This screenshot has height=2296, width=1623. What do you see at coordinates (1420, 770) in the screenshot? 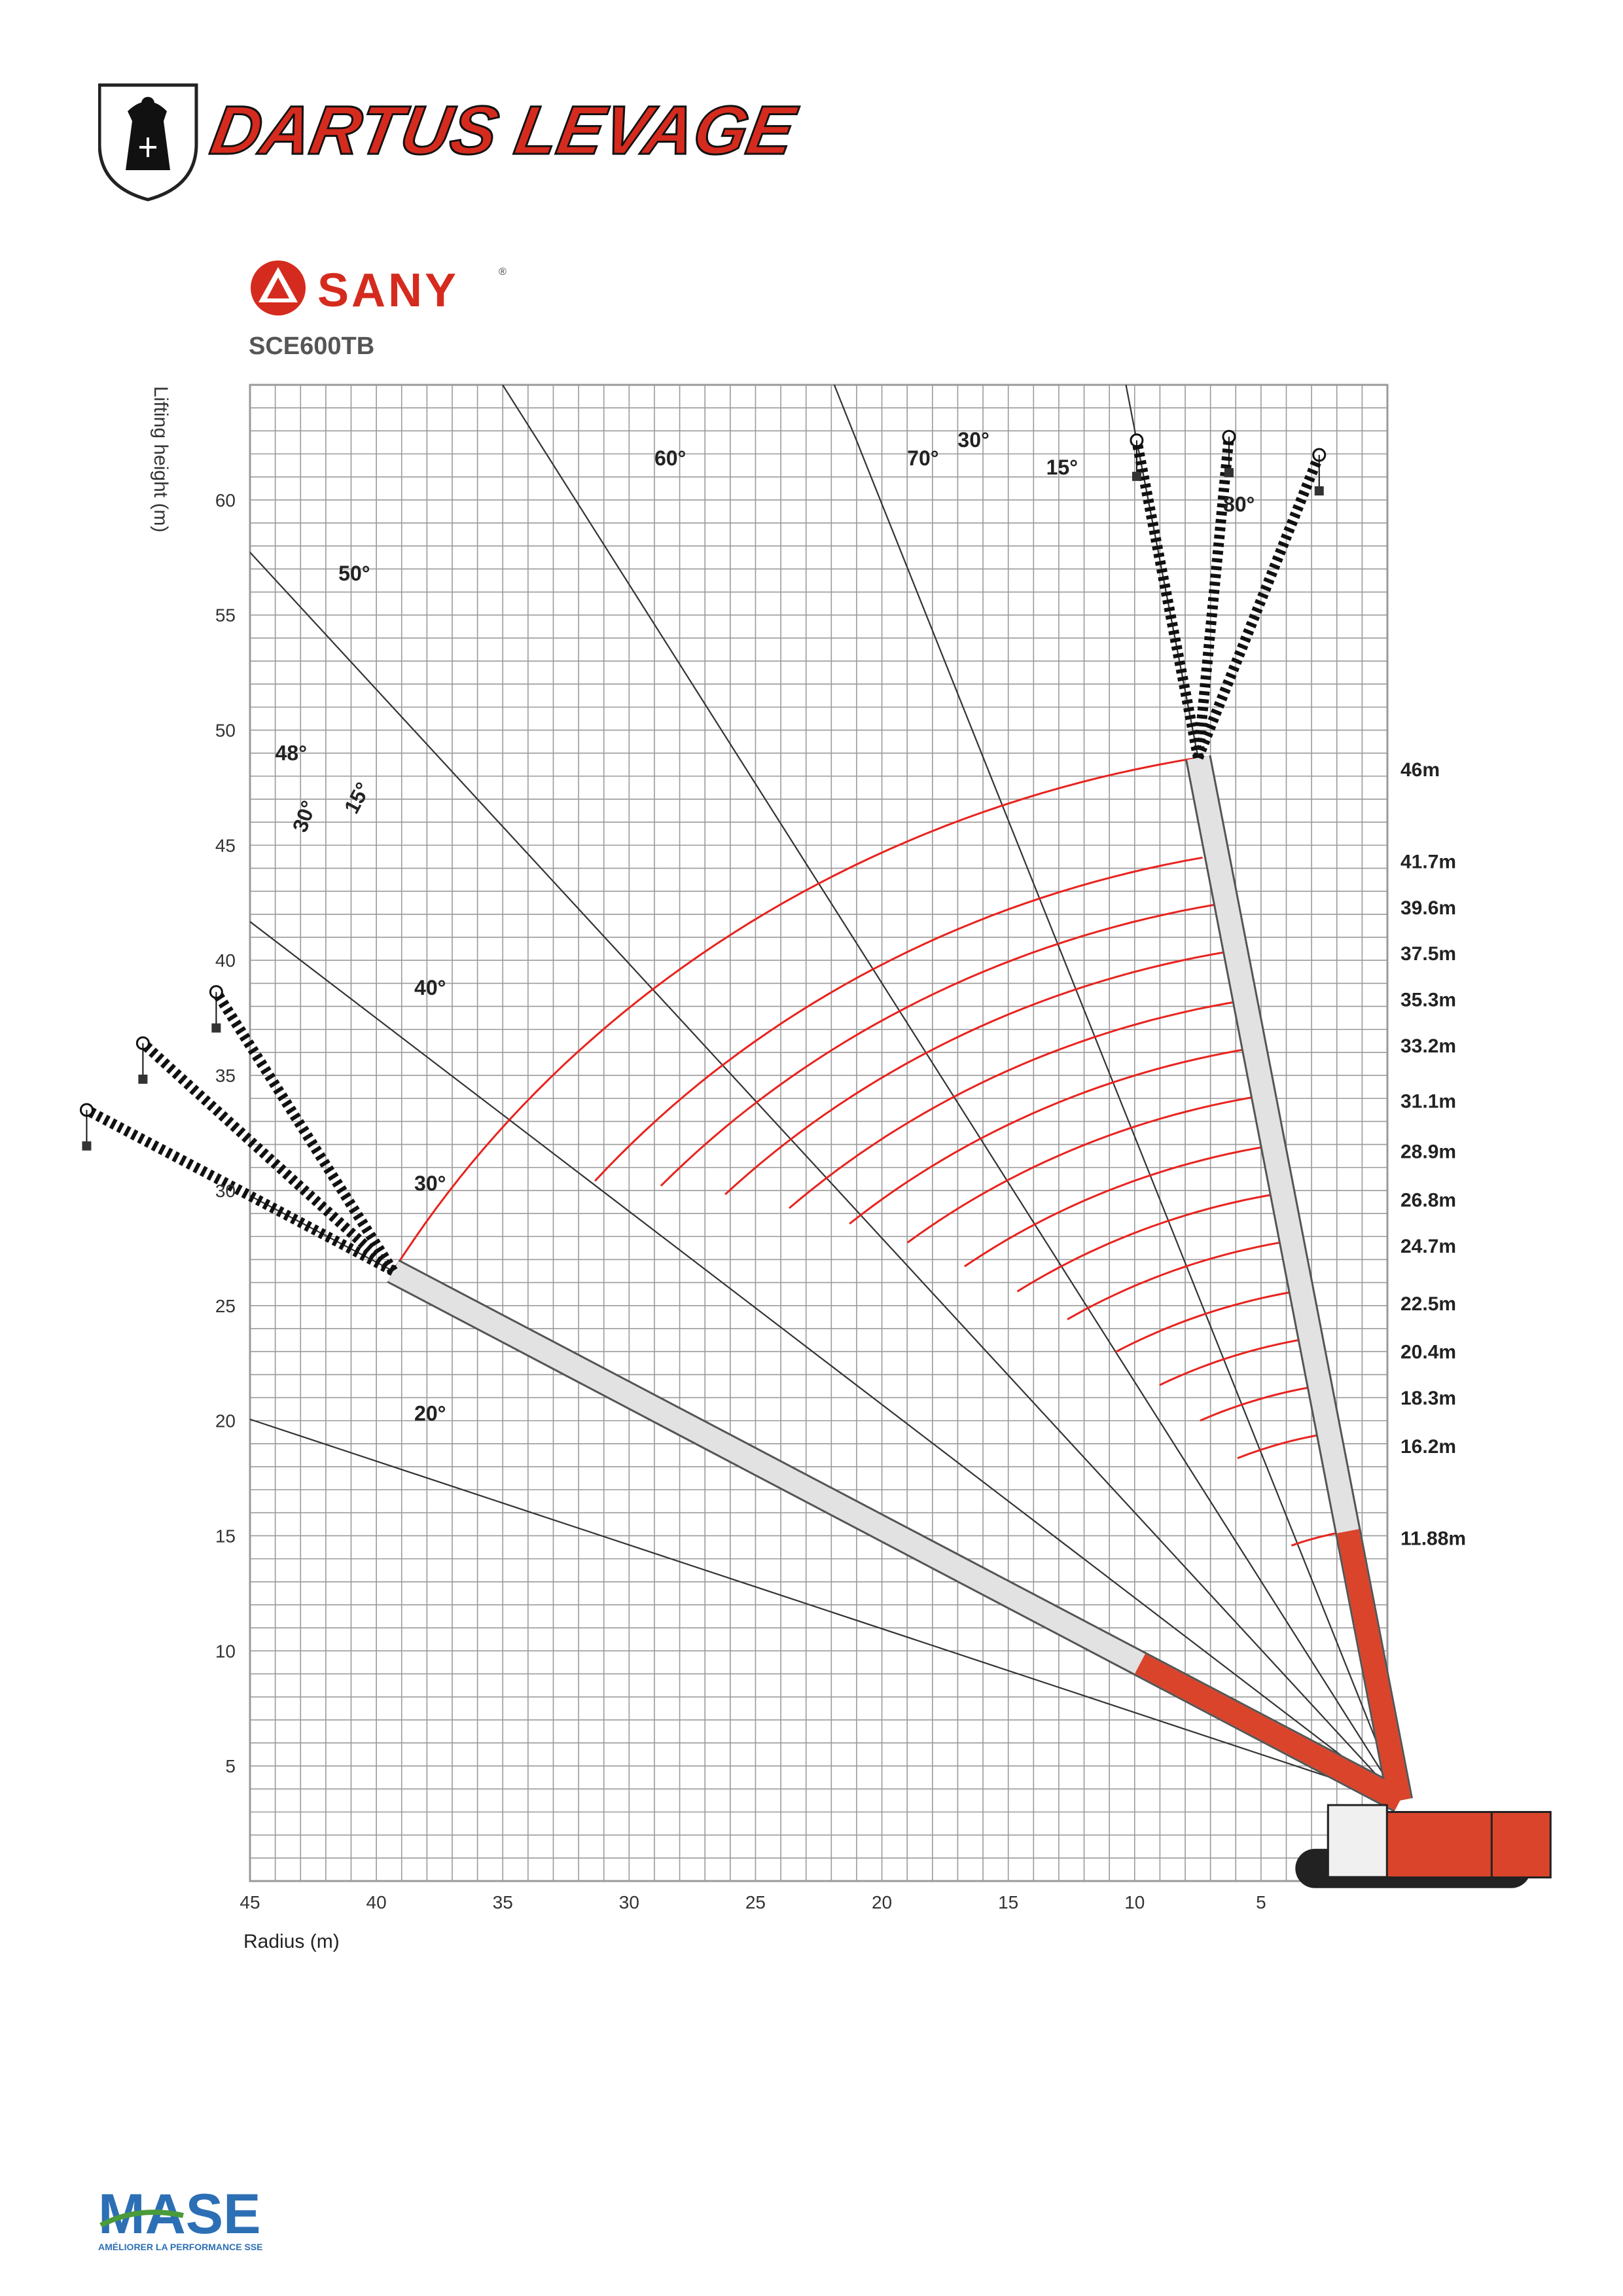
I see `boom-length-label: 46m` at bounding box center [1420, 770].